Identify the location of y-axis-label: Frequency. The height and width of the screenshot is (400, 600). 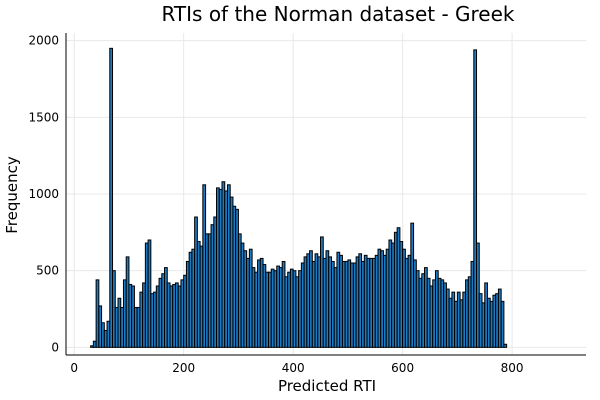
(12, 195).